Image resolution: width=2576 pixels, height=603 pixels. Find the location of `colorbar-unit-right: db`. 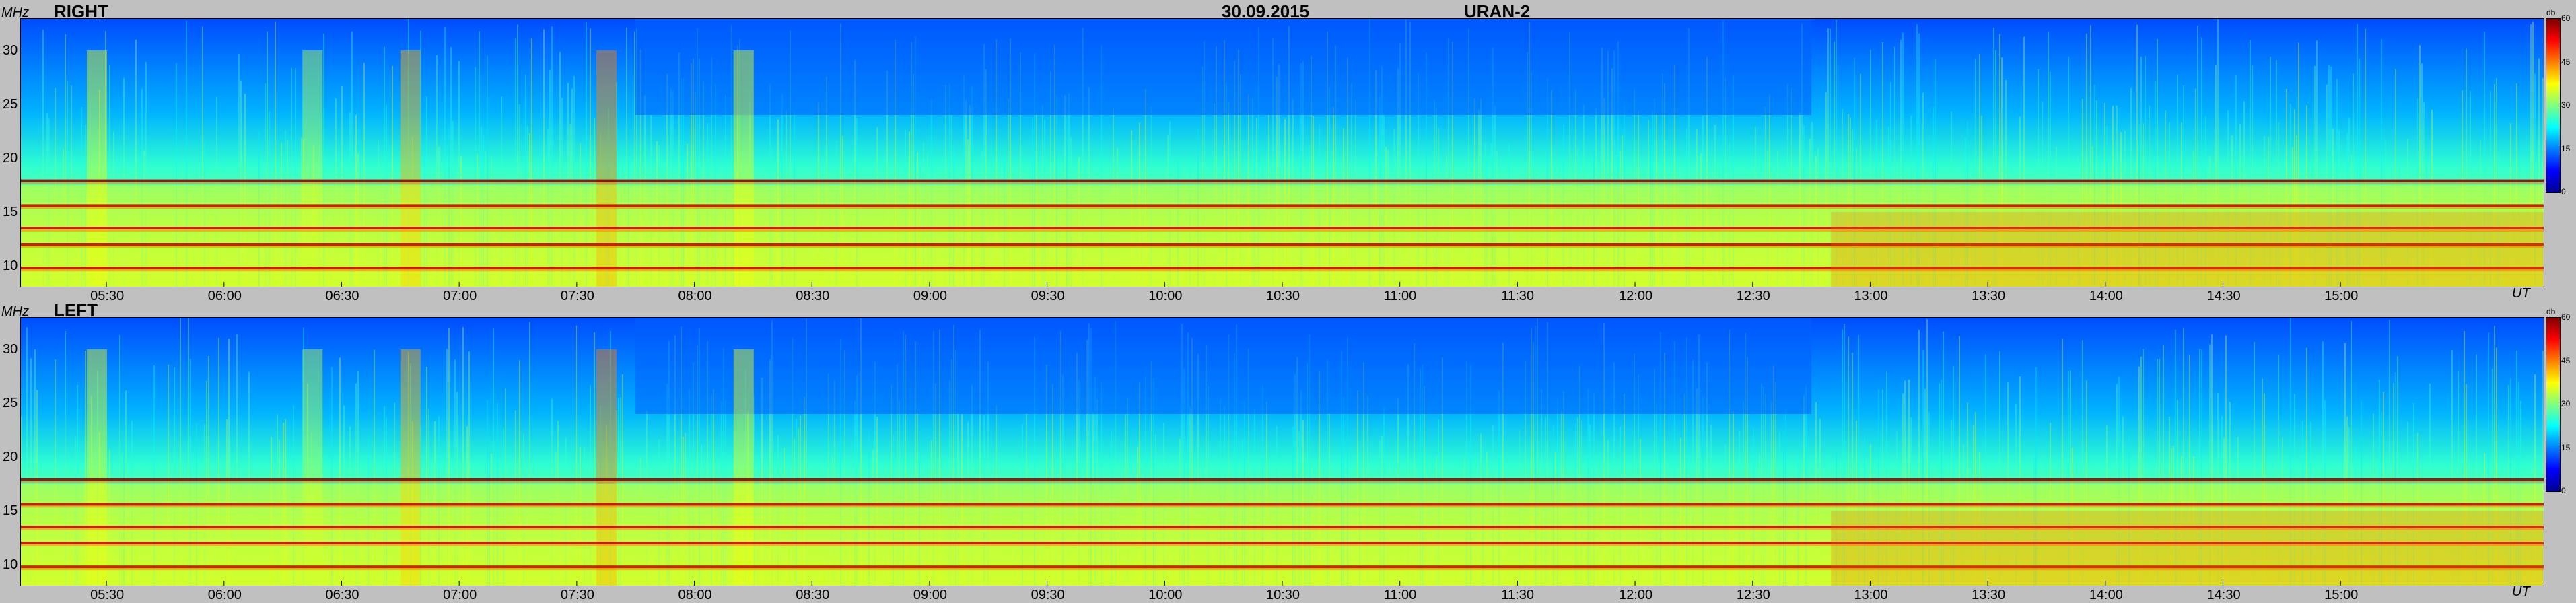

colorbar-unit-right: db is located at coordinates (2551, 12).